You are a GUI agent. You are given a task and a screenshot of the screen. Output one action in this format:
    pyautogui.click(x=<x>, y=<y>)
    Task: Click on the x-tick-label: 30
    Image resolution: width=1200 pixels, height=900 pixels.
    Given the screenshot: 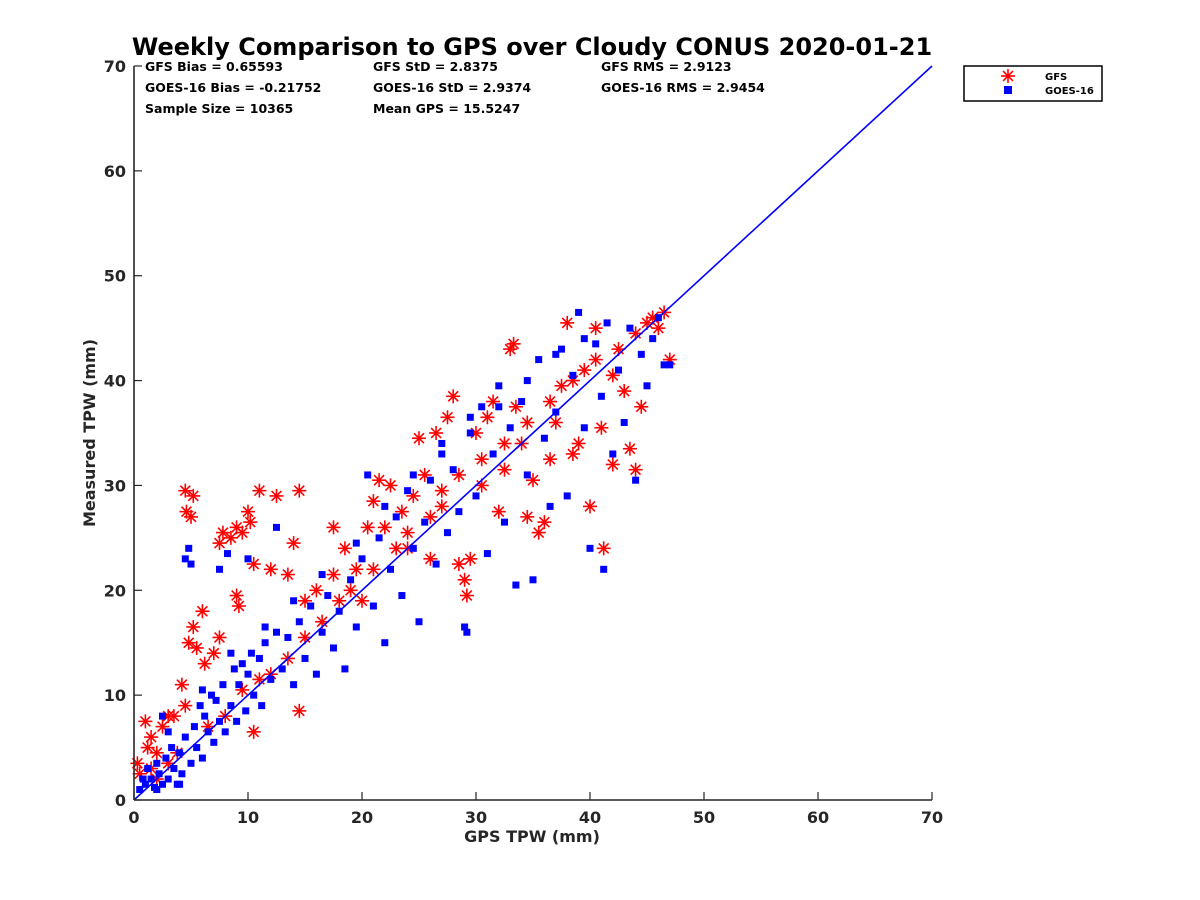 What is the action you would take?
    pyautogui.click(x=476, y=817)
    